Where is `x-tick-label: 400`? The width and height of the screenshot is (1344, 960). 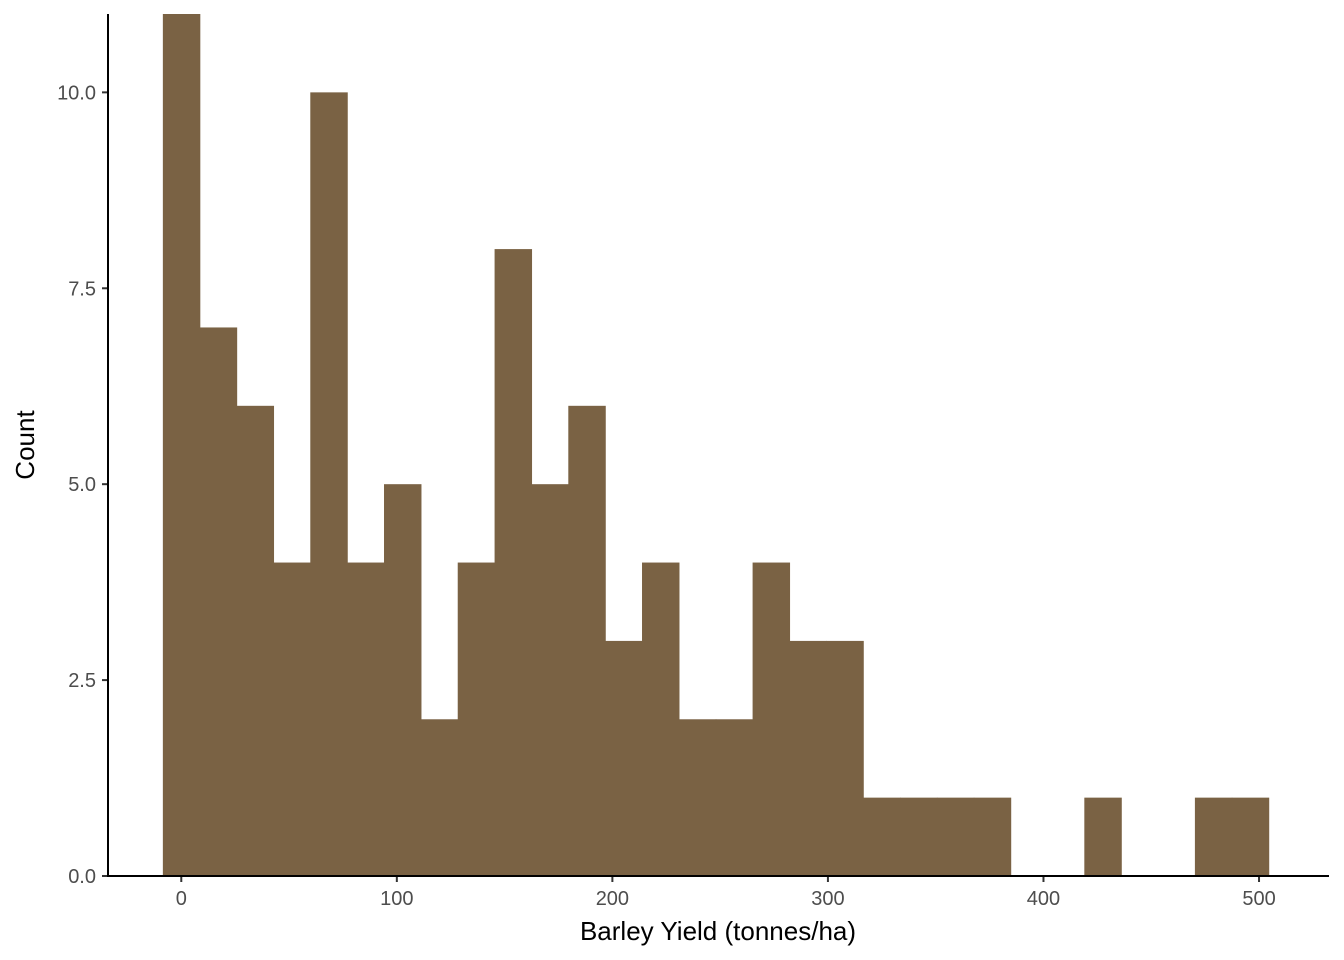
x-tick-label: 400 is located at coordinates (1043, 899).